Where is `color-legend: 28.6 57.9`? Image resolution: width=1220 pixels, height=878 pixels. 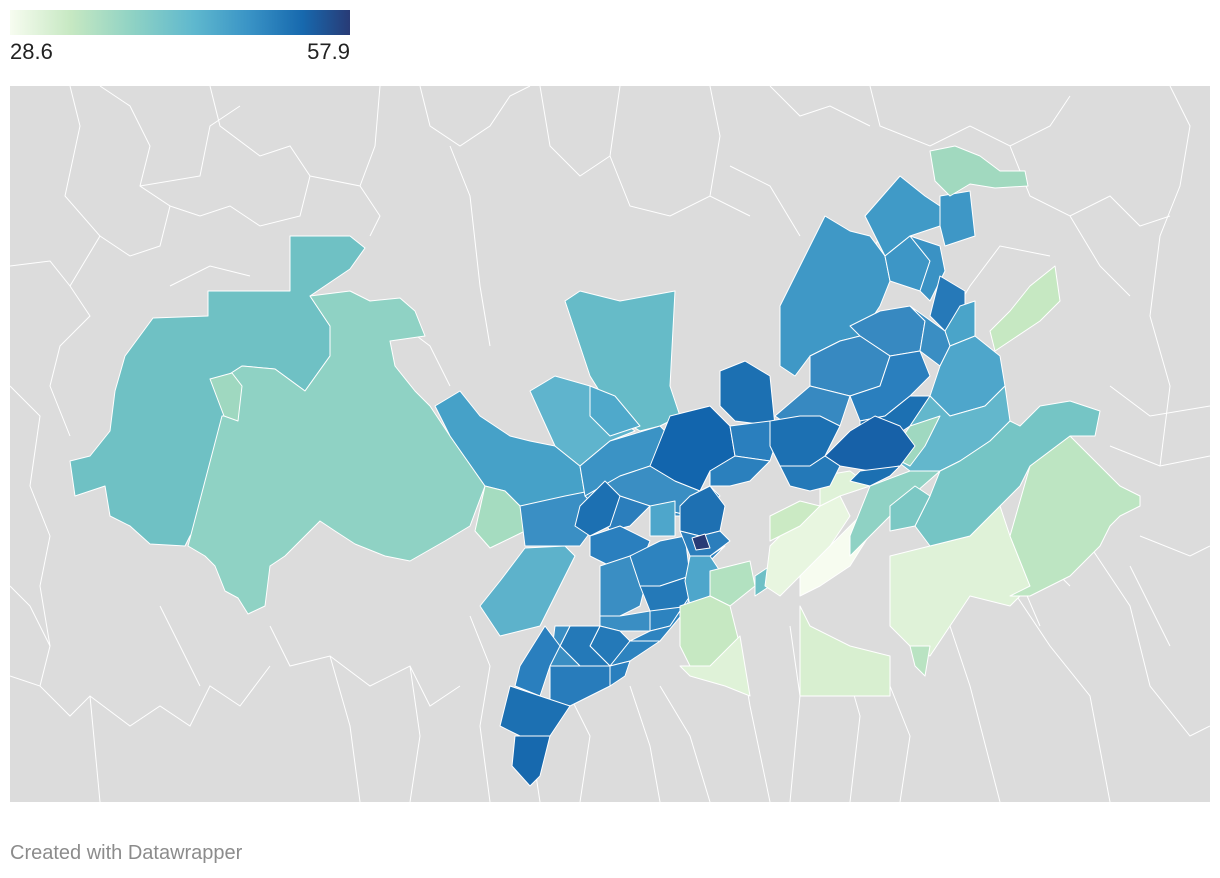
color-legend: 28.6 57.9 is located at coordinates (180, 37).